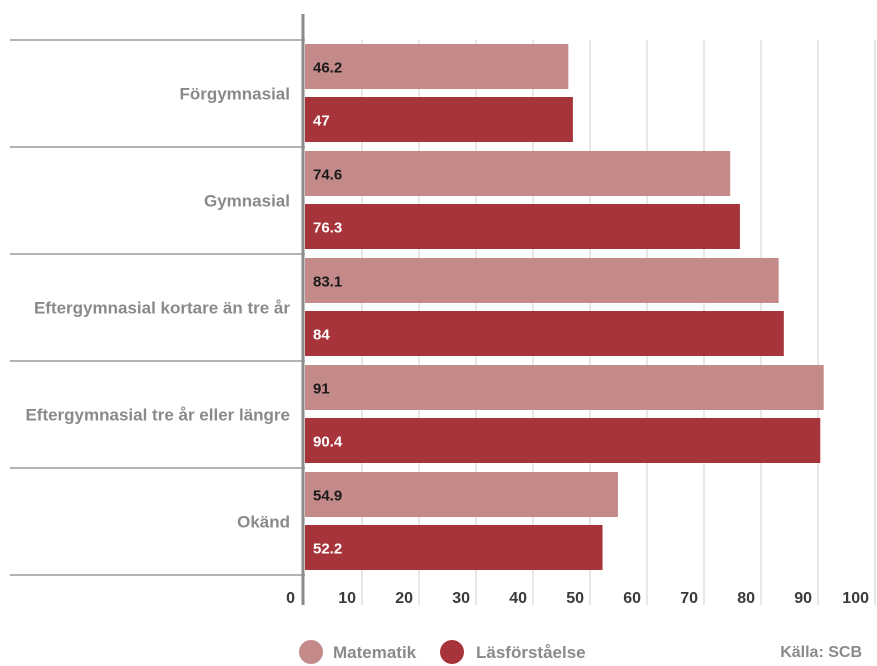  What do you see at coordinates (247, 201) in the screenshot?
I see `category-label: Gymnasial` at bounding box center [247, 201].